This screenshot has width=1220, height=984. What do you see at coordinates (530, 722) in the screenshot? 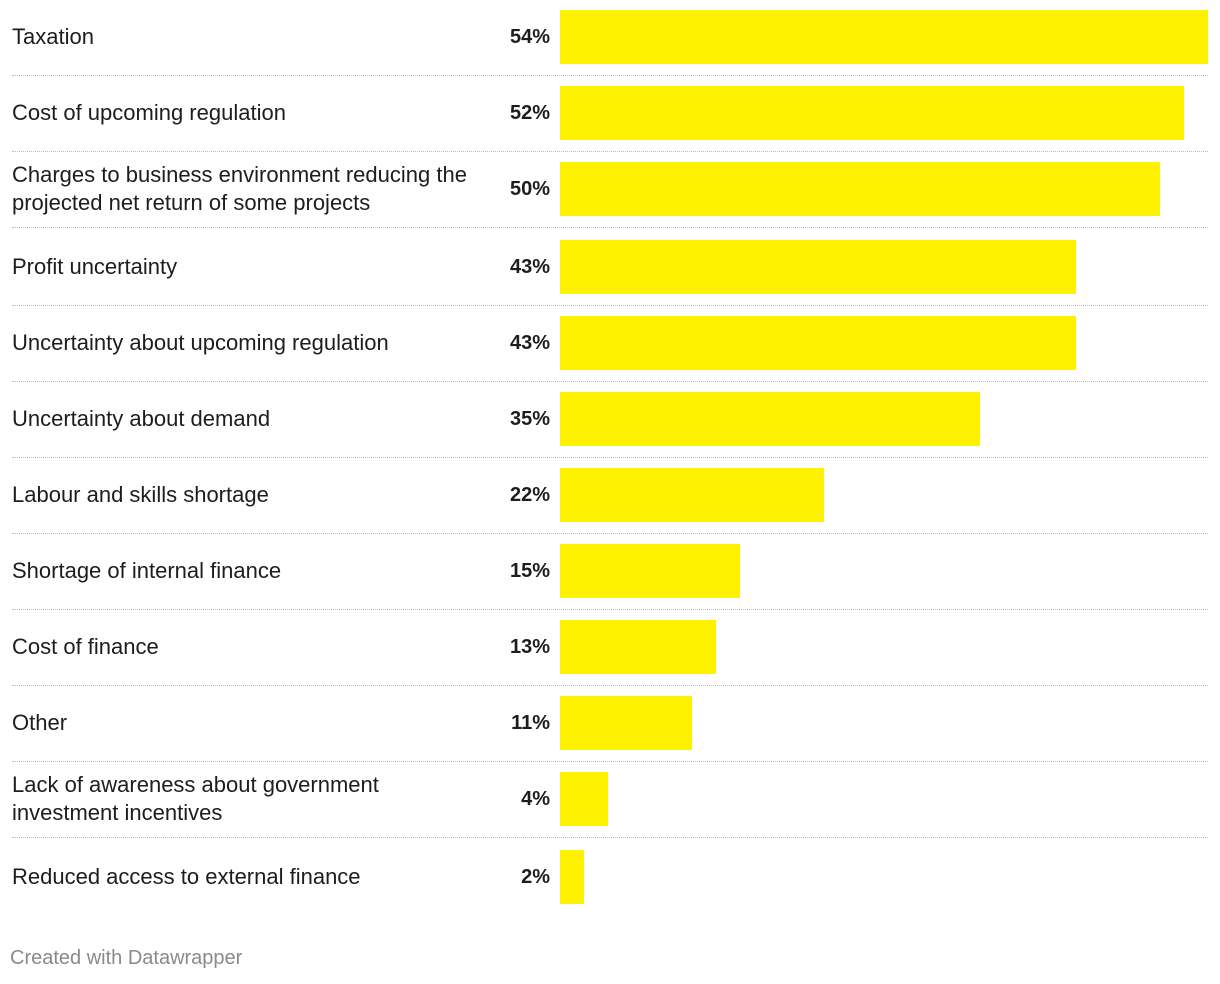
I see `value-label: 11%` at bounding box center [530, 722].